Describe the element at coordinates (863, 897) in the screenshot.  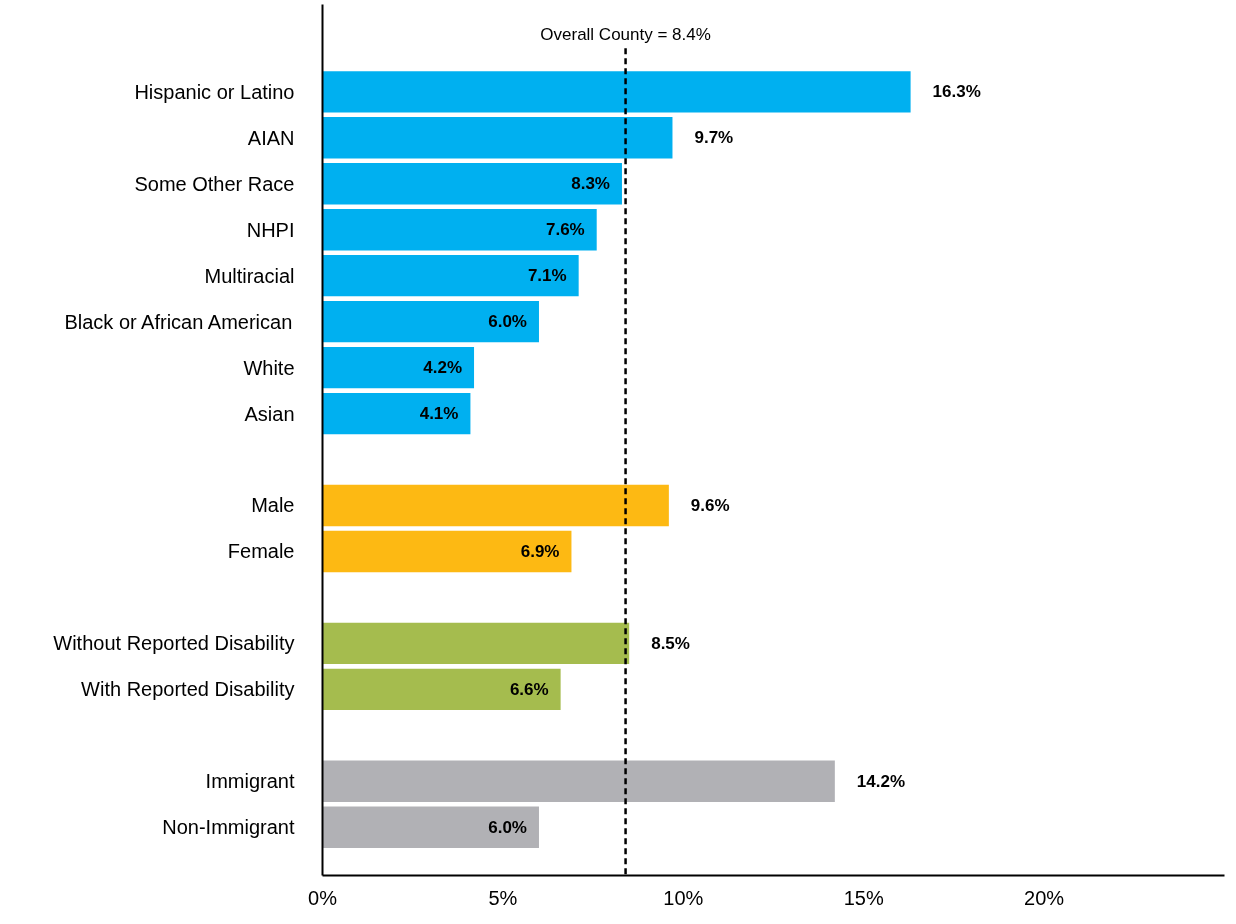
I see `x-tick-label: 15%` at that location.